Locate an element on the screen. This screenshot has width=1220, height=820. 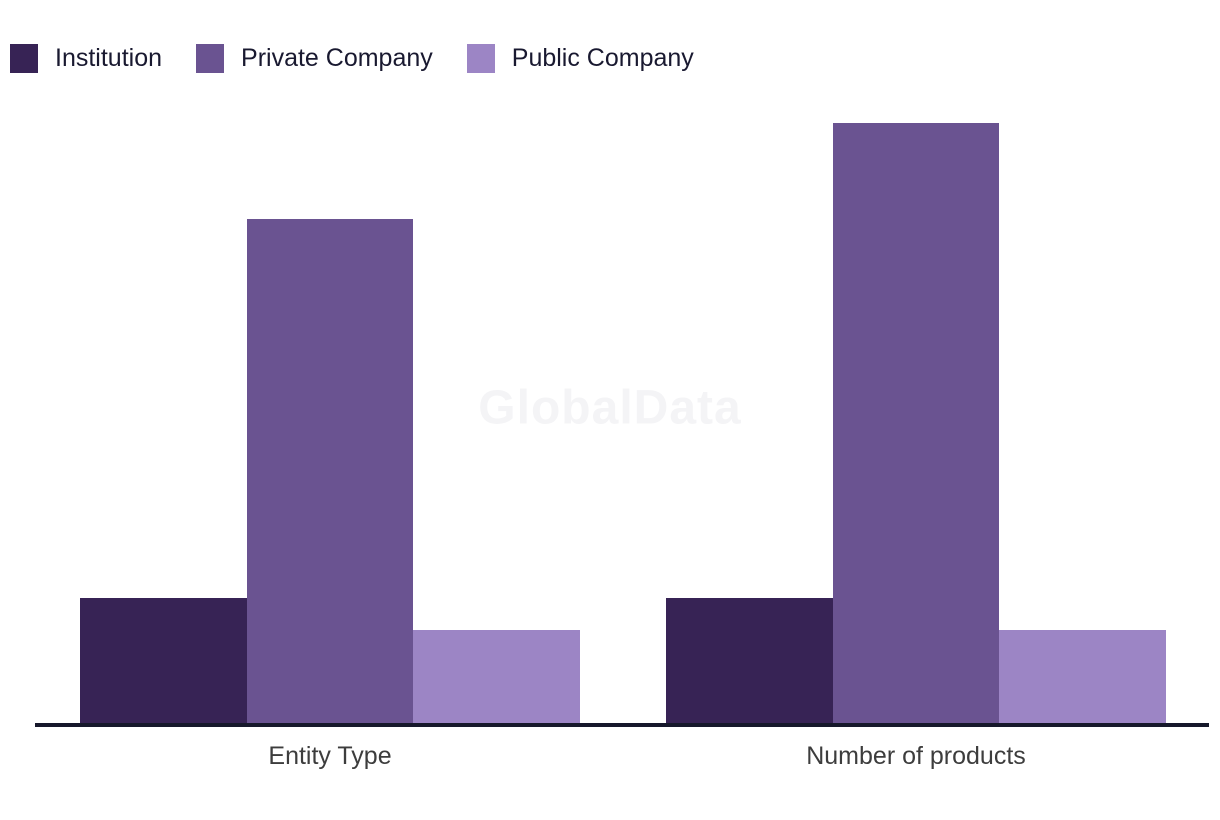
bar-private-company-number-of-products is located at coordinates (916, 423).